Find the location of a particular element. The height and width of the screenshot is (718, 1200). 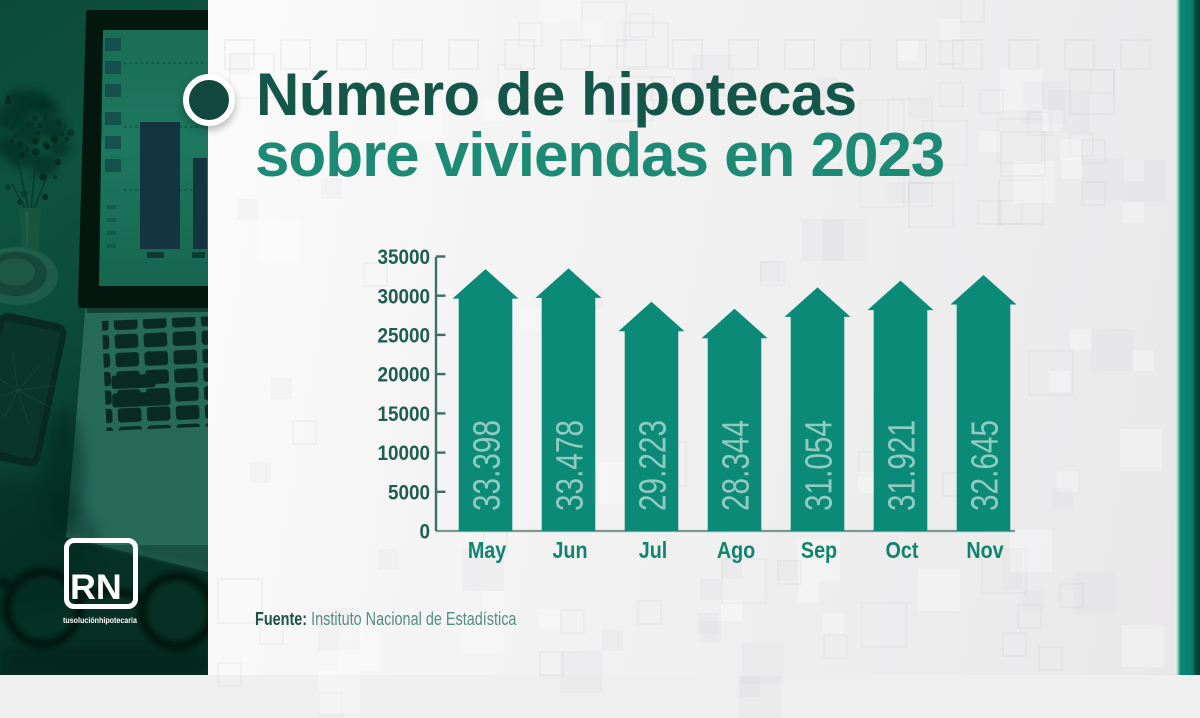

svg-text: 29.223 is located at coordinates (654, 465).